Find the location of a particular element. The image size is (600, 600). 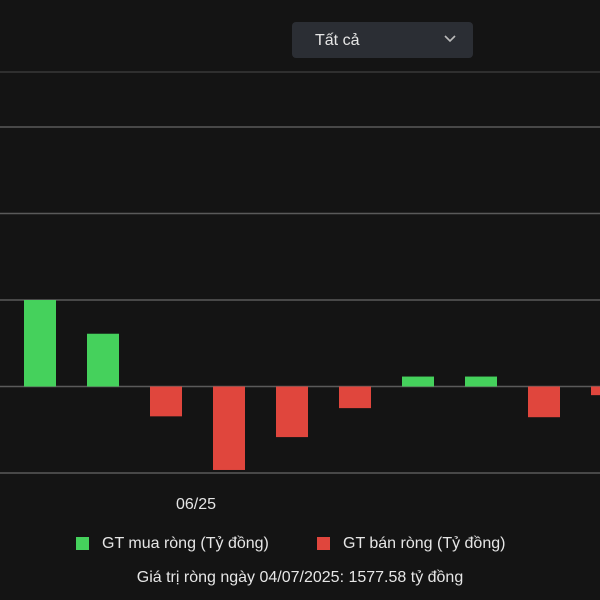

legend-label: GT bán ròng (Tỷ đồng) is located at coordinates (424, 543).